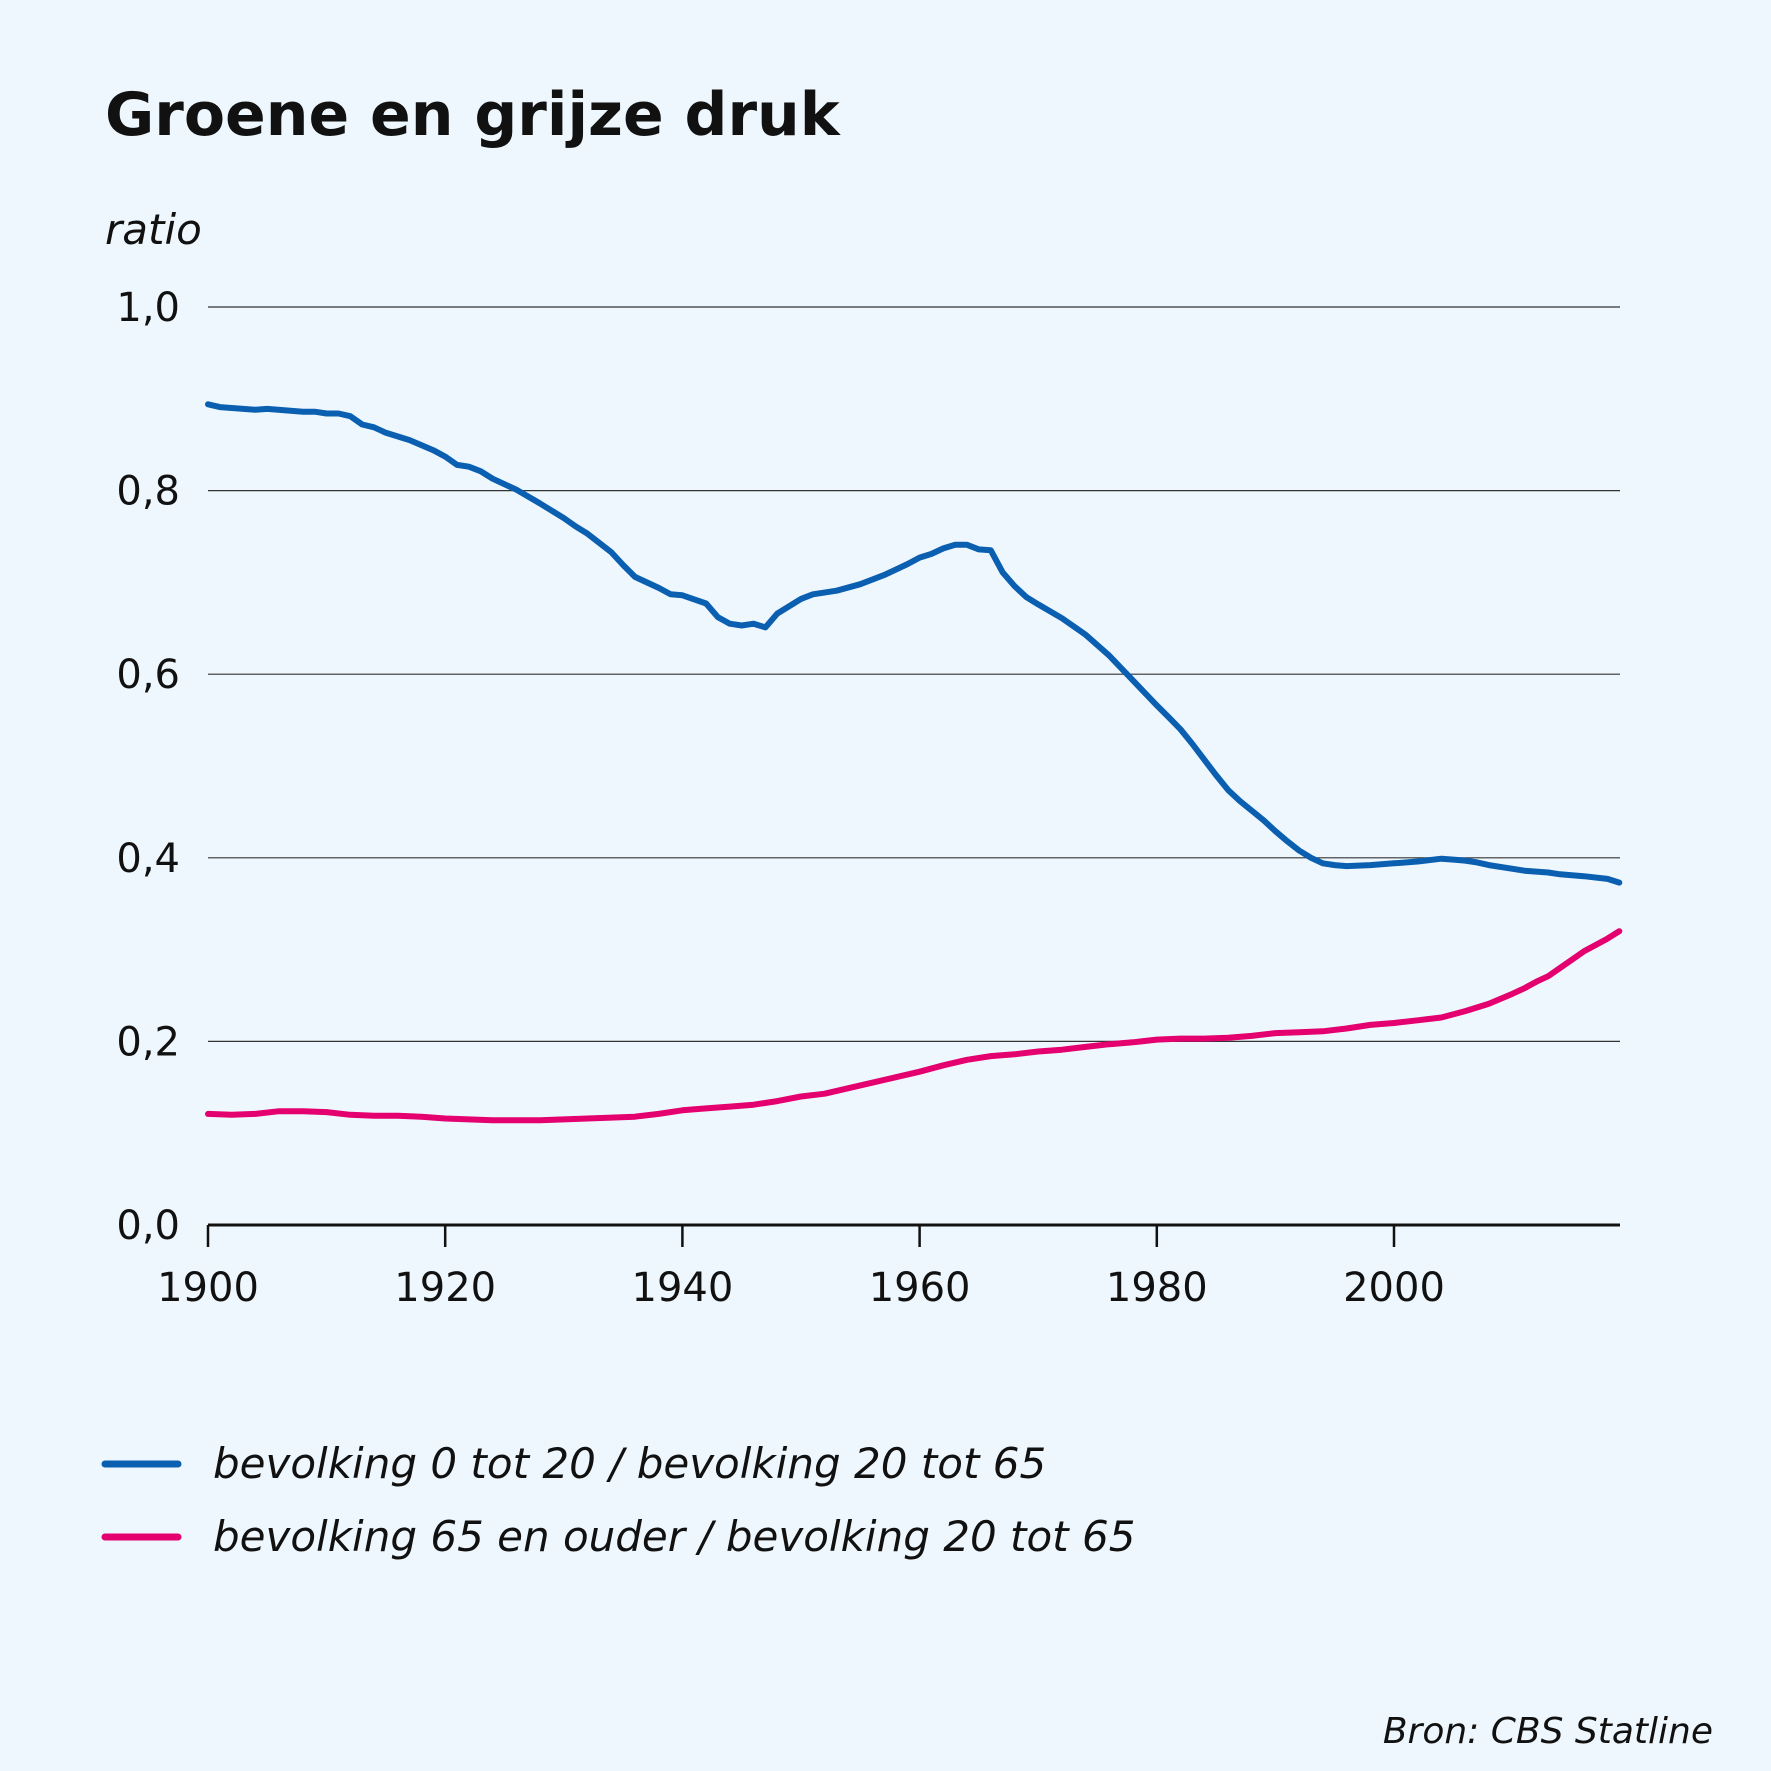 This screenshot has height=1771, width=1771. Describe the element at coordinates (148, 859) in the screenshot. I see `y-tick-label: 0,4` at that location.